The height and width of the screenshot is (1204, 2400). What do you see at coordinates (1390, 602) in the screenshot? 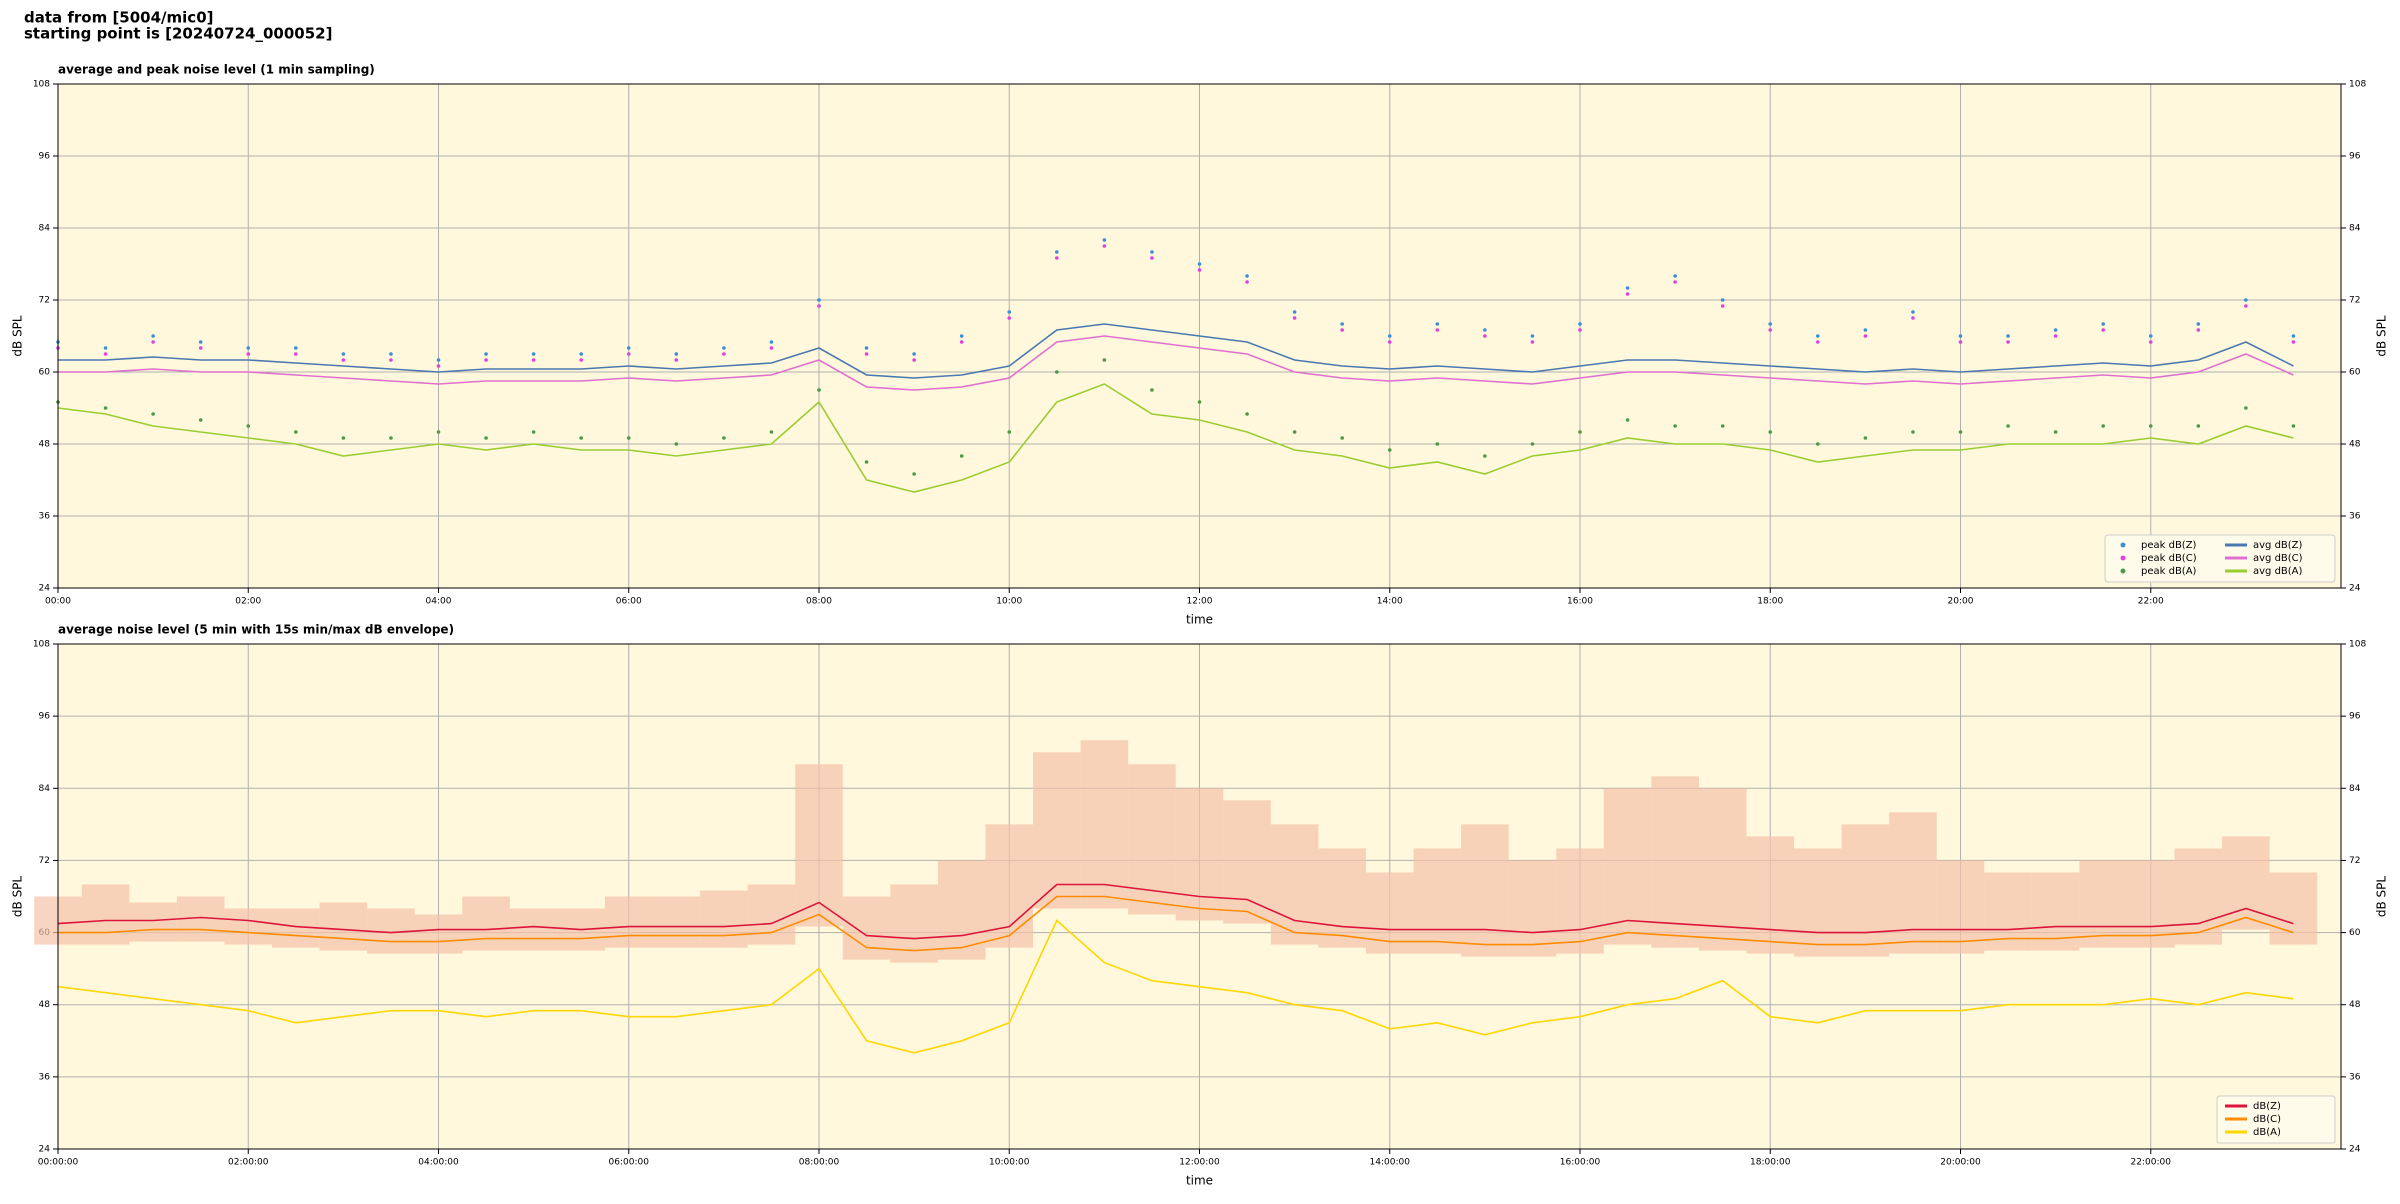
I see `x-tick-label: 14:00` at bounding box center [1390, 602].